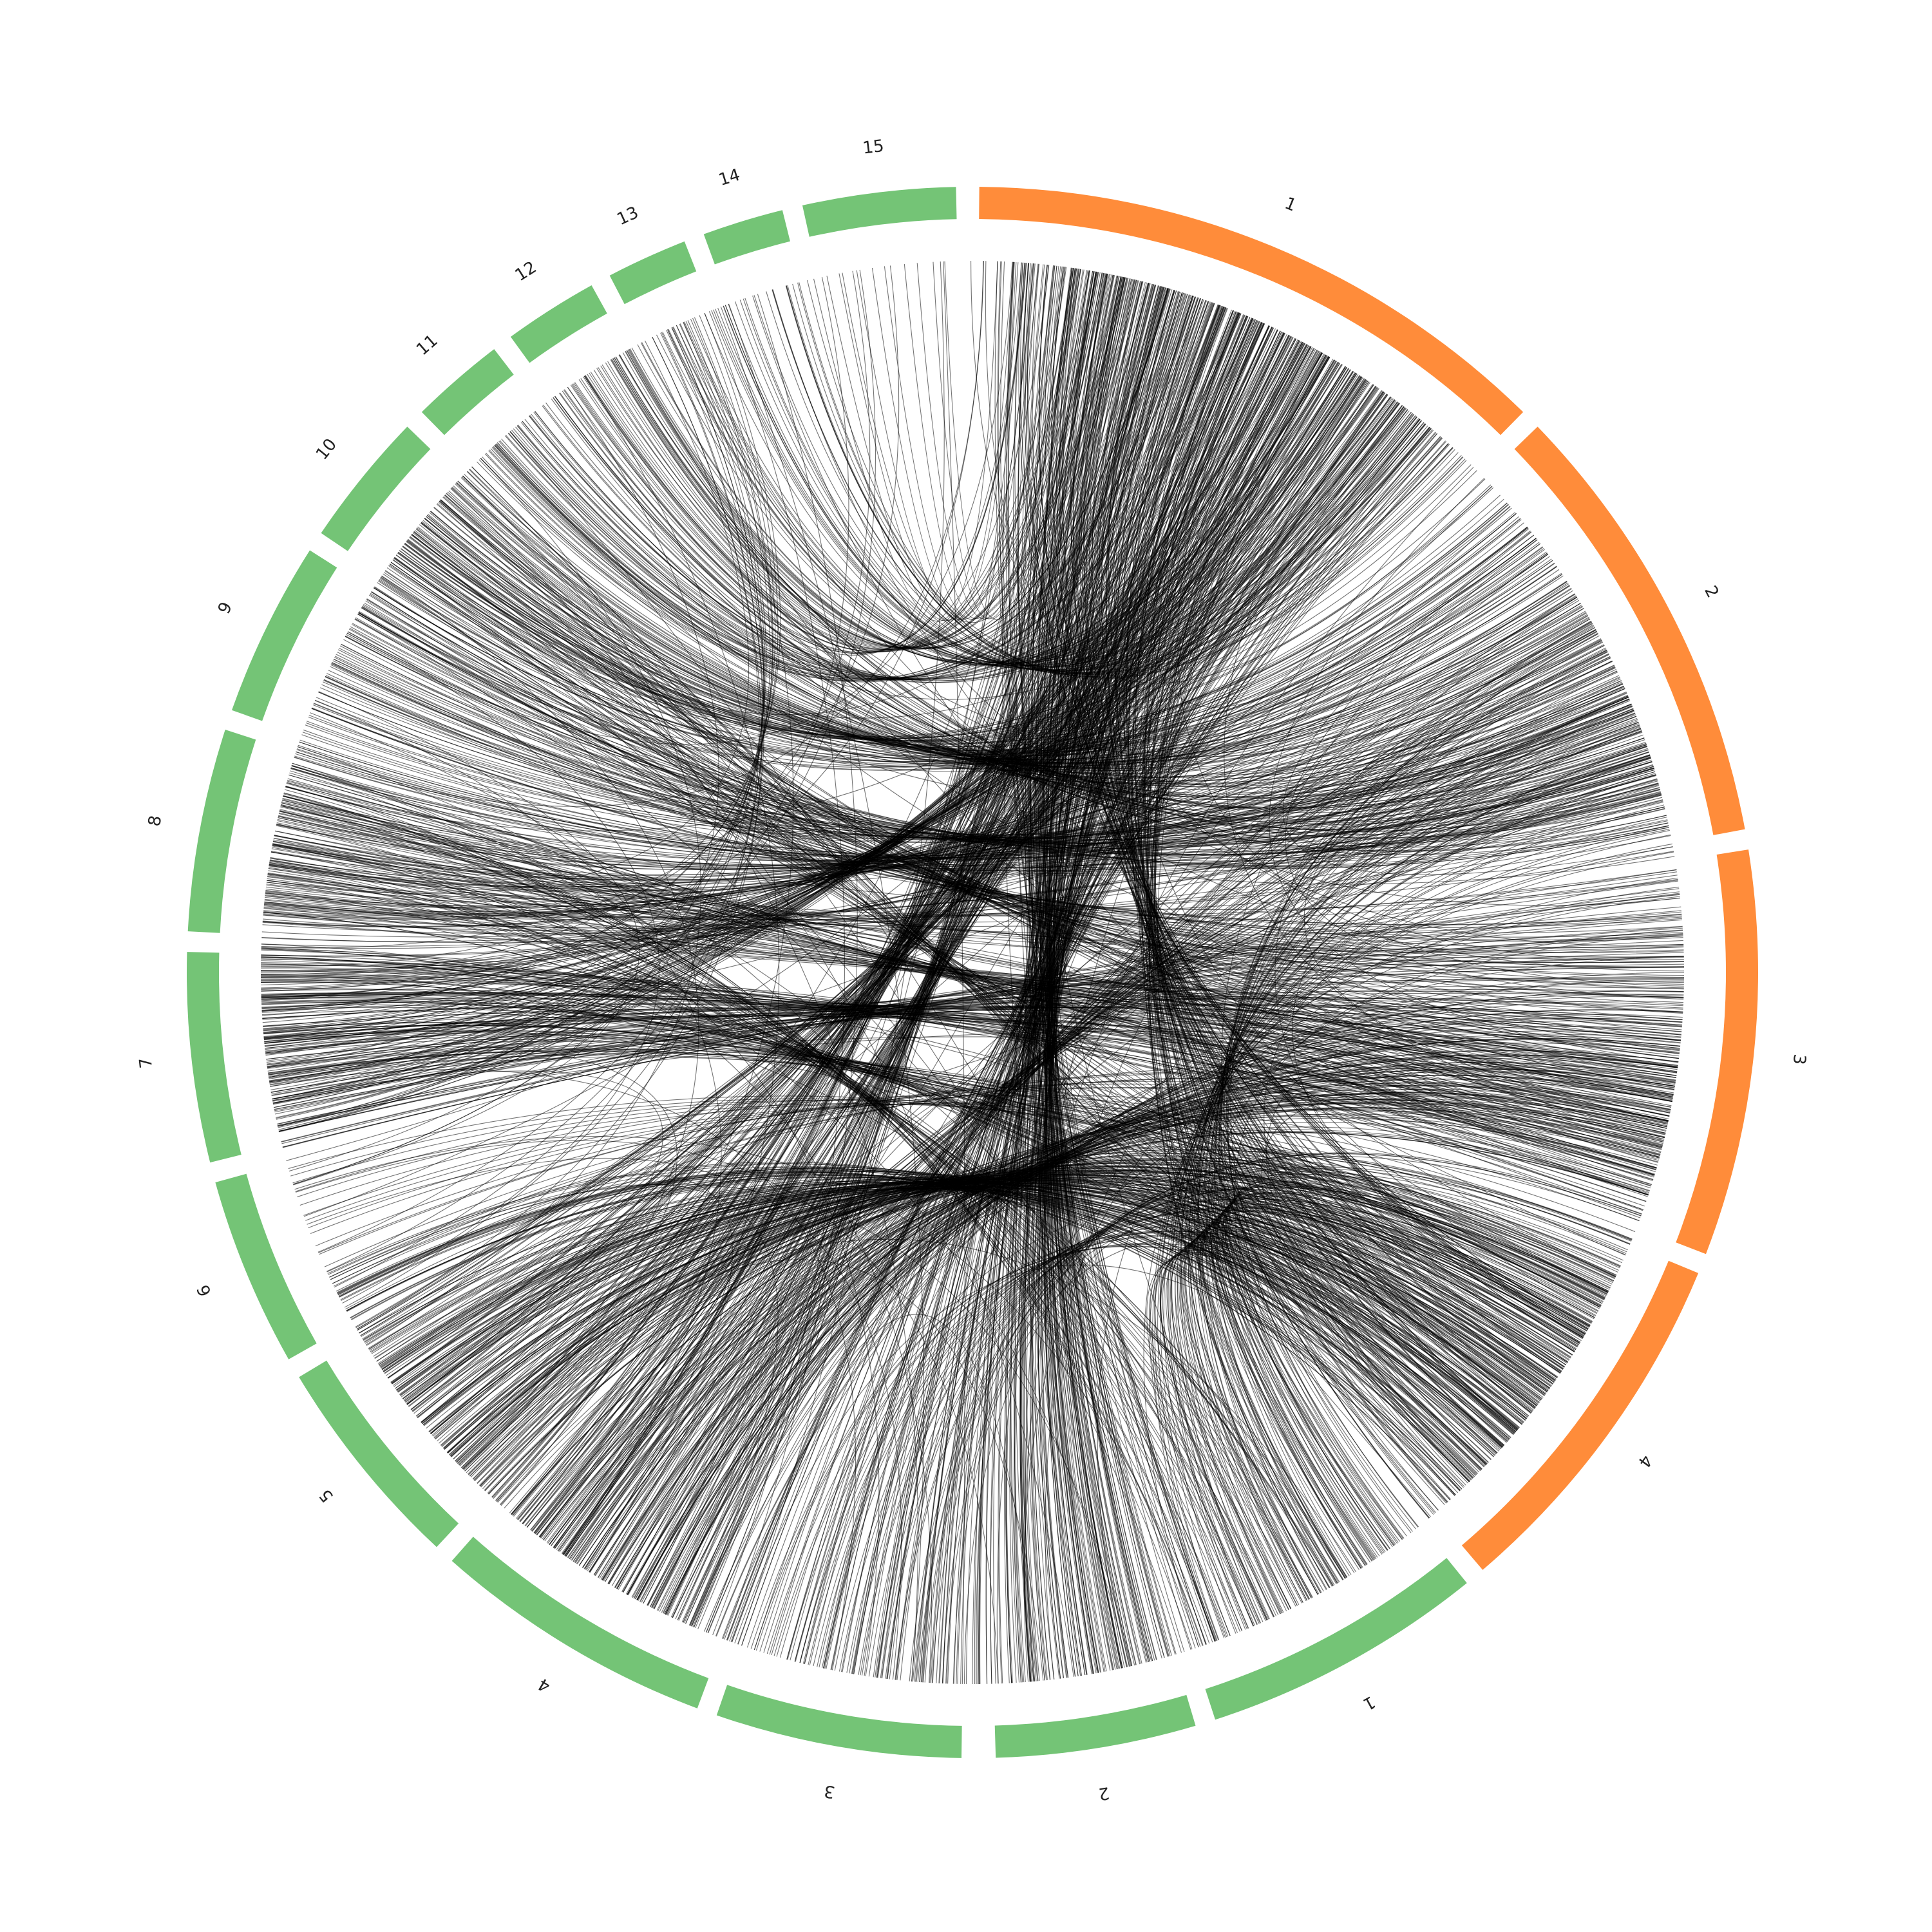 This screenshot has width=1932, height=1932. I want to click on segment-label-green-10: 10, so click(326, 449).